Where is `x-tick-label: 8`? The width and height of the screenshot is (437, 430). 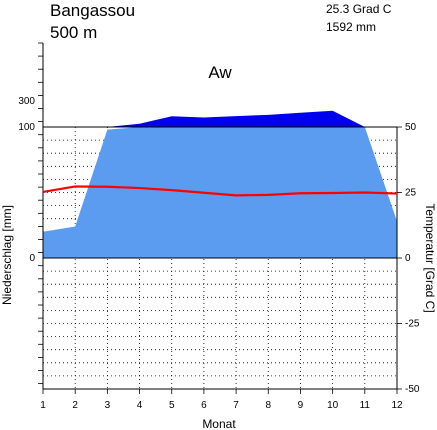 x-tick-label: 8 is located at coordinates (268, 405).